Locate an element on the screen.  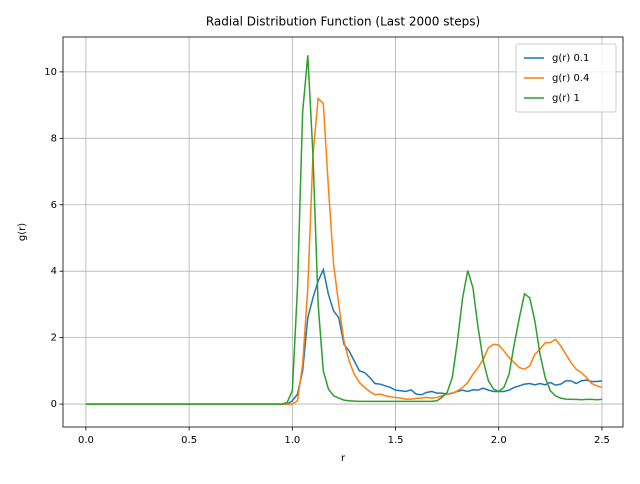
x-tick-label: 1.0 is located at coordinates (292, 440).